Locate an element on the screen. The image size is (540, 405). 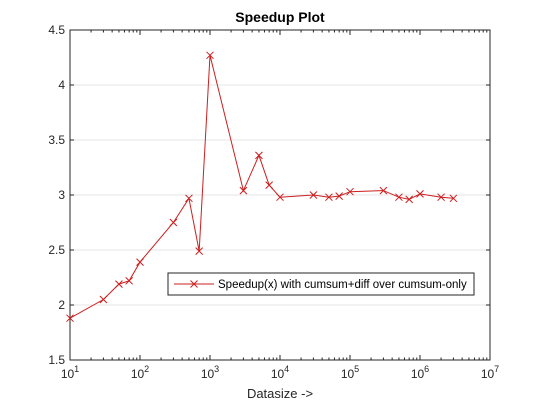
x-tick-label: 10⁵ is located at coordinates (350, 372).